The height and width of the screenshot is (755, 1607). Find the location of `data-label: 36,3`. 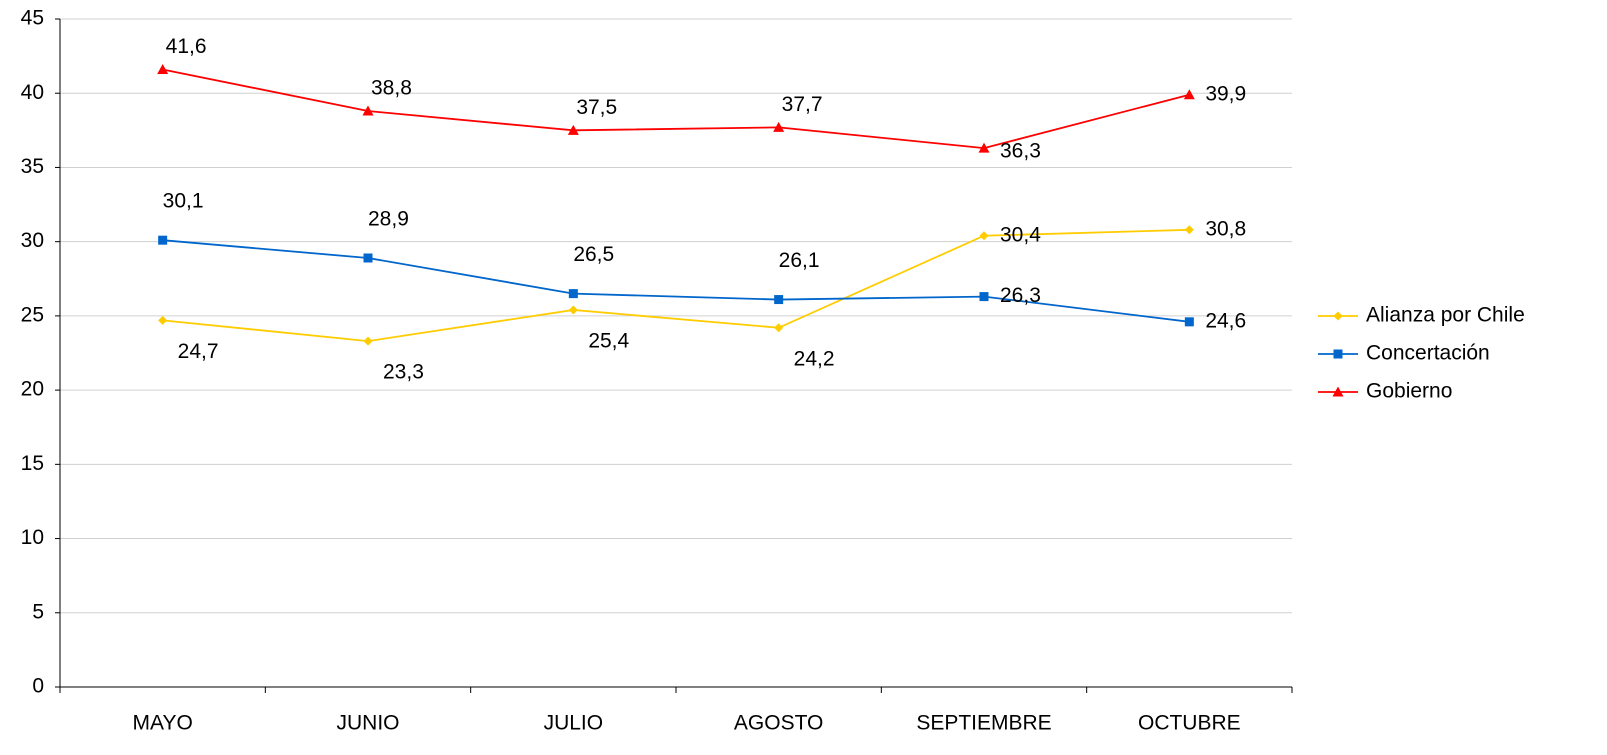

data-label: 36,3 is located at coordinates (1020, 151).